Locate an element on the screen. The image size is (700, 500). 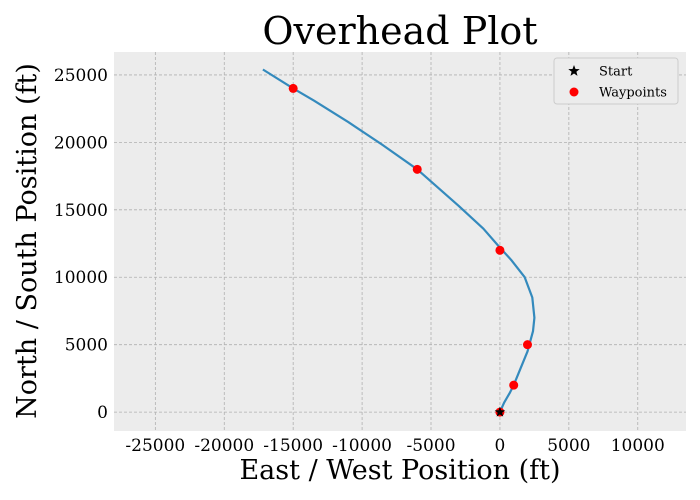
legend-star-icon is located at coordinates (574, 70).